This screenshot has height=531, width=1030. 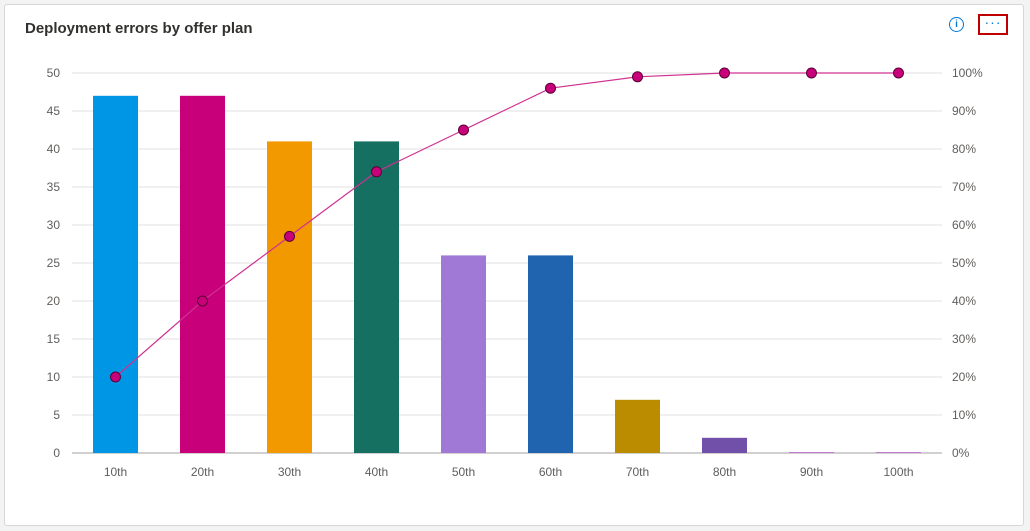 What do you see at coordinates (961, 453) in the screenshot?
I see `y2-tick-label: 0%` at bounding box center [961, 453].